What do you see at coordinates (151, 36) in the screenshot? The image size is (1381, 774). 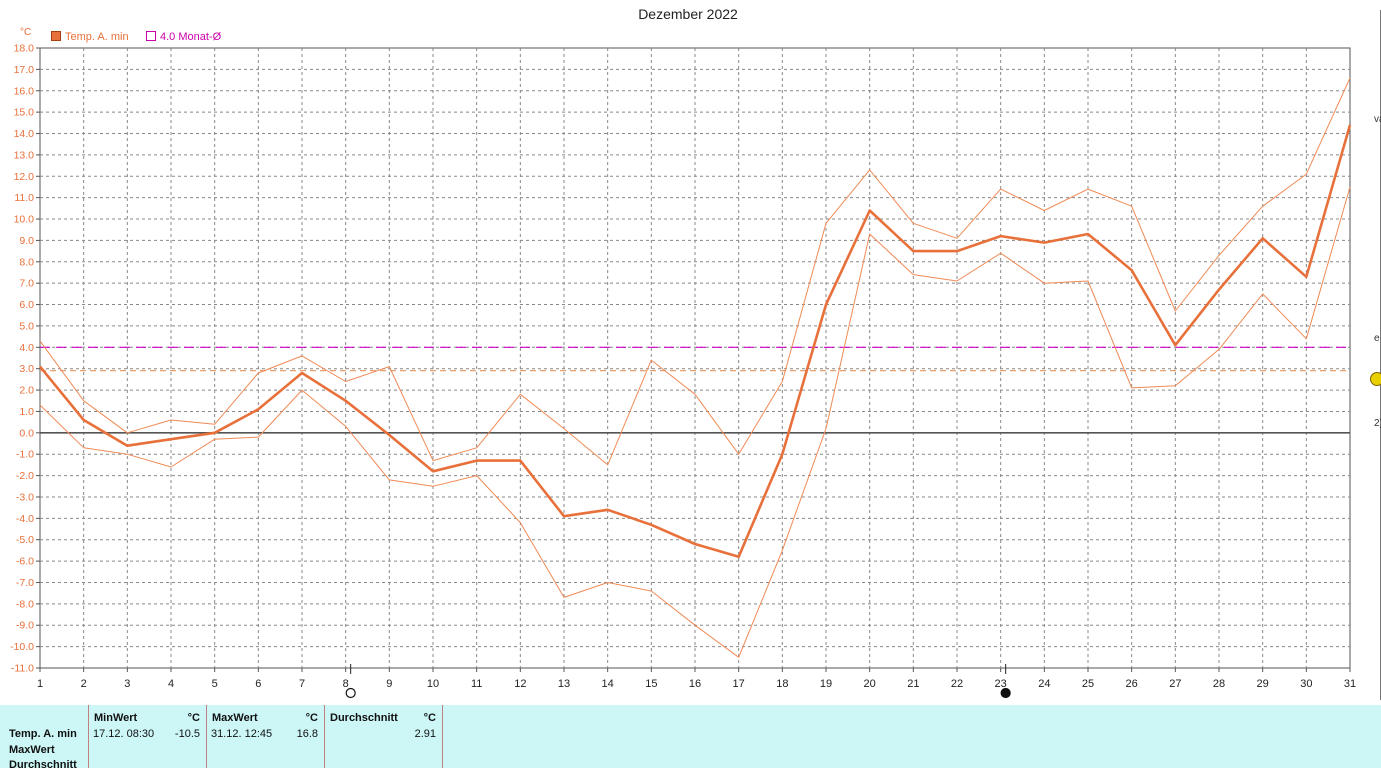 I see `legend-swatch-empty-icon` at bounding box center [151, 36].